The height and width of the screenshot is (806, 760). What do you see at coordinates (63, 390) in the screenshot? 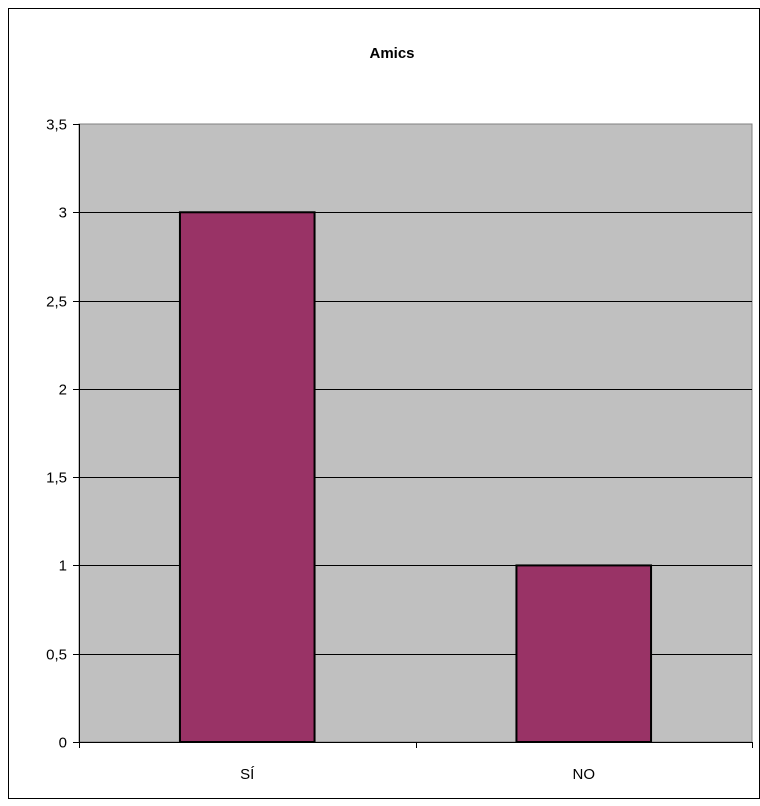
I see `y-tick-label: 2` at bounding box center [63, 390].